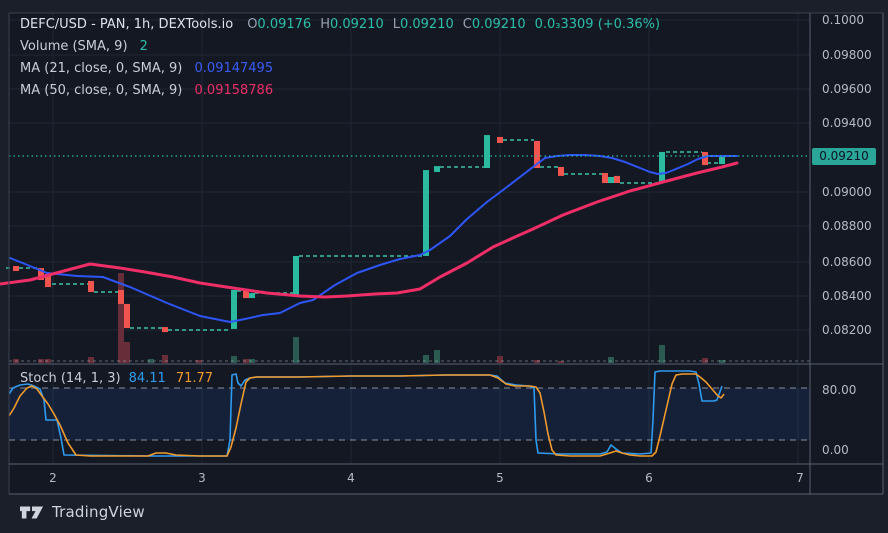 This screenshot has width=888, height=533. Describe the element at coordinates (847, 226) in the screenshot. I see `price-axis-label: 0.08800` at that location.